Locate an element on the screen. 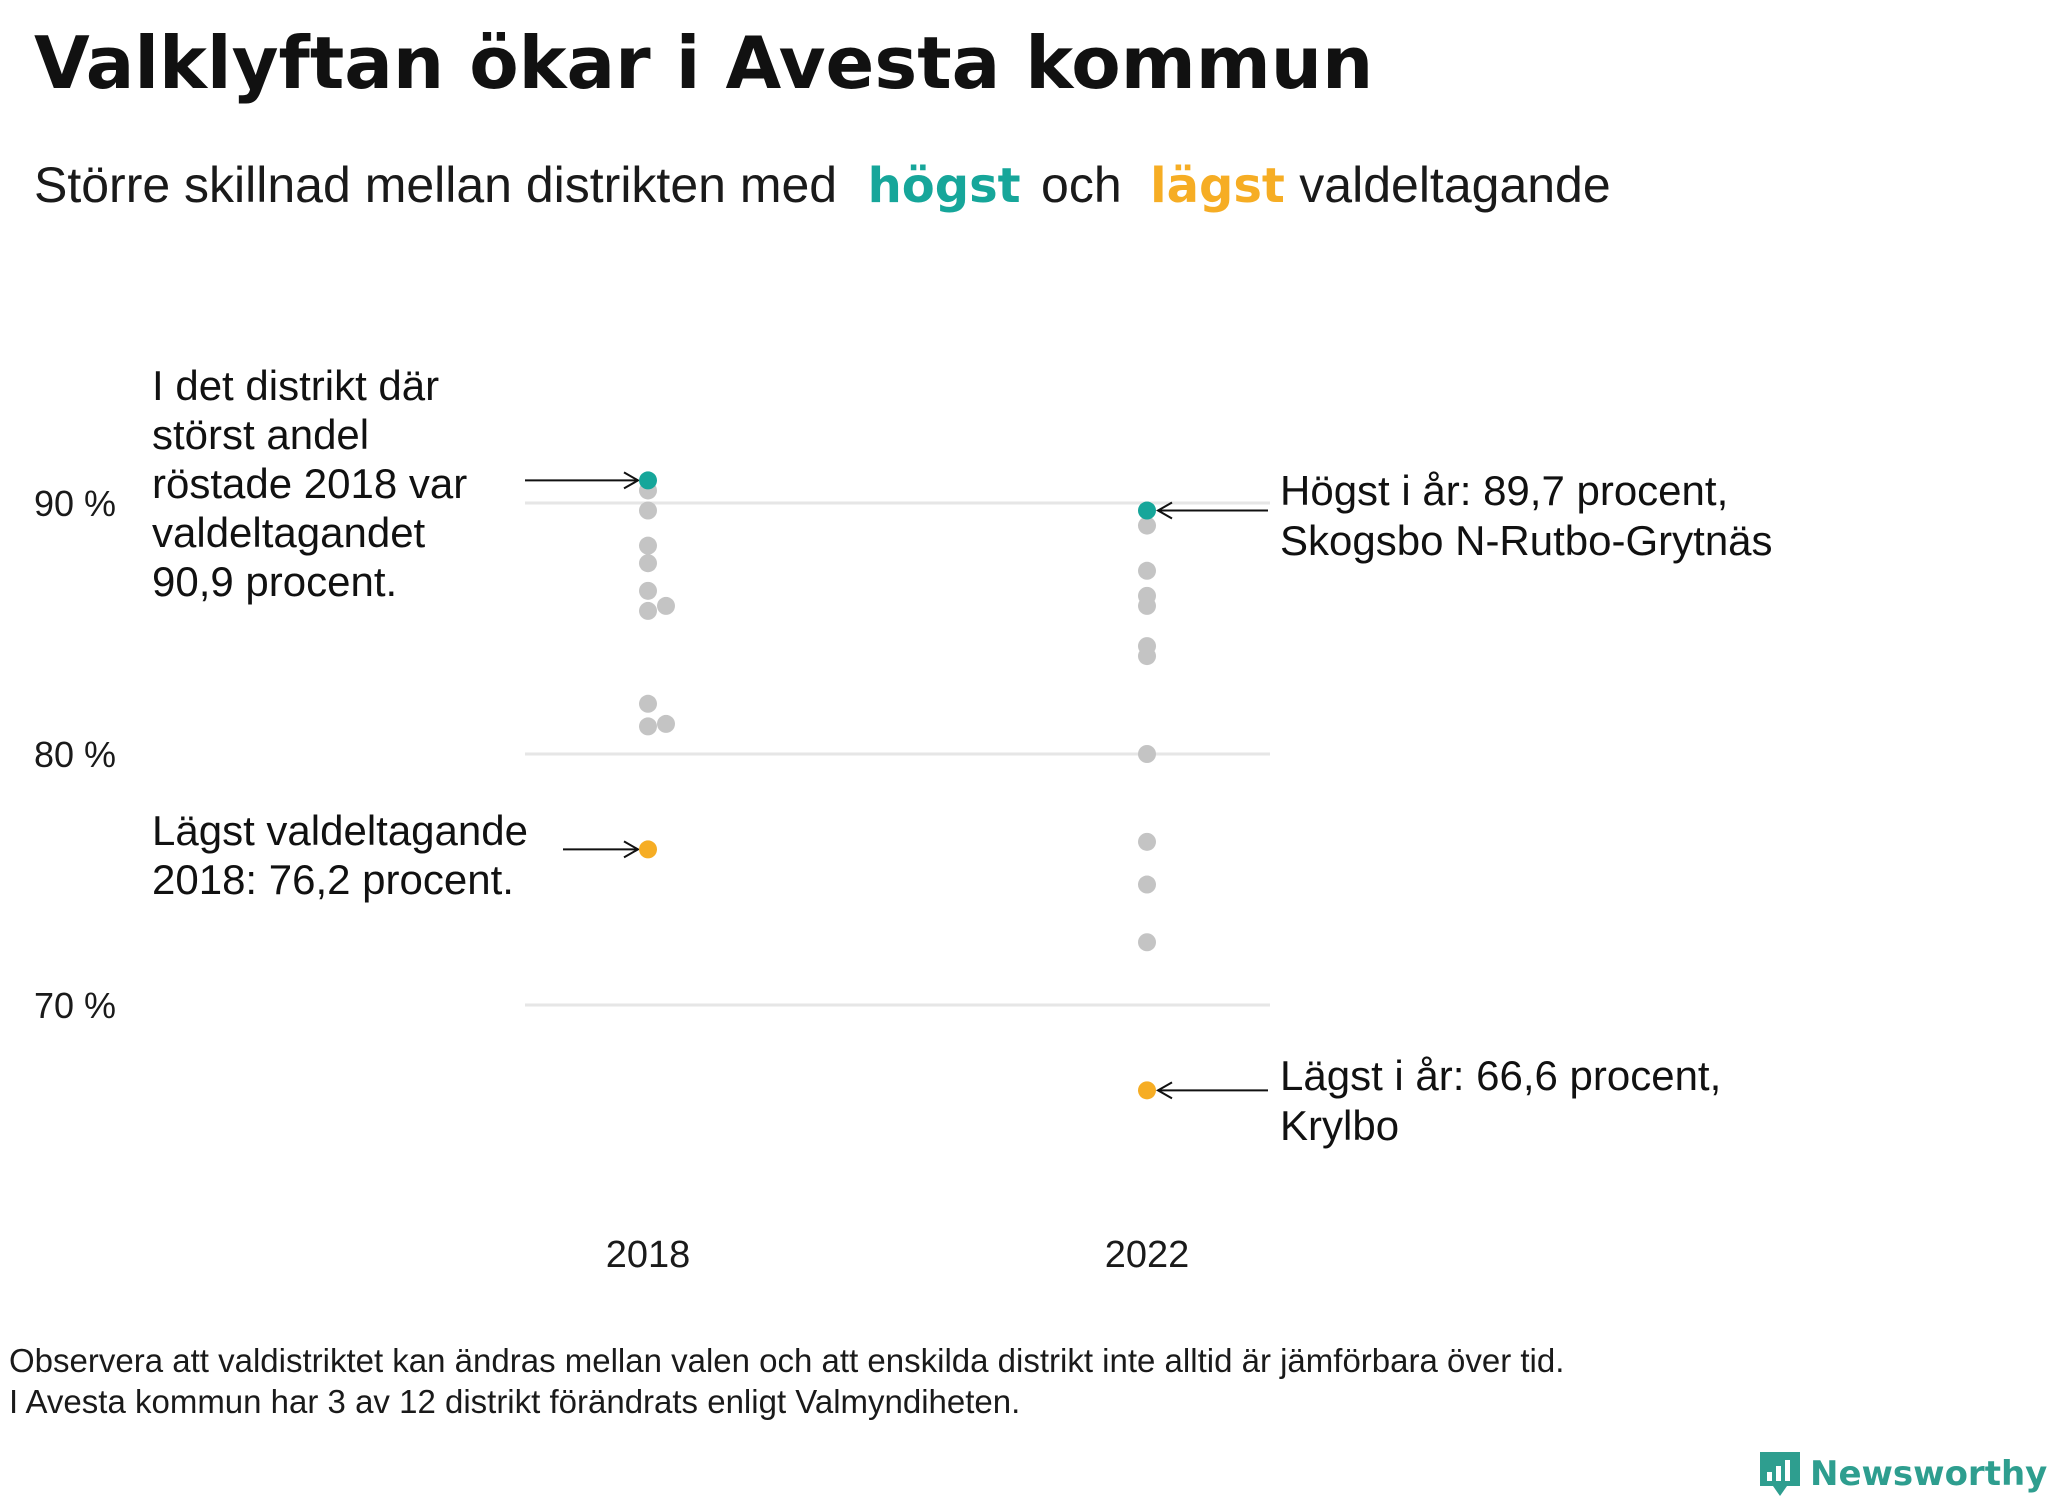 The width and height of the screenshot is (2048, 1500). annotation-max-2018-line-0: I det distrikt där is located at coordinates (295, 385).